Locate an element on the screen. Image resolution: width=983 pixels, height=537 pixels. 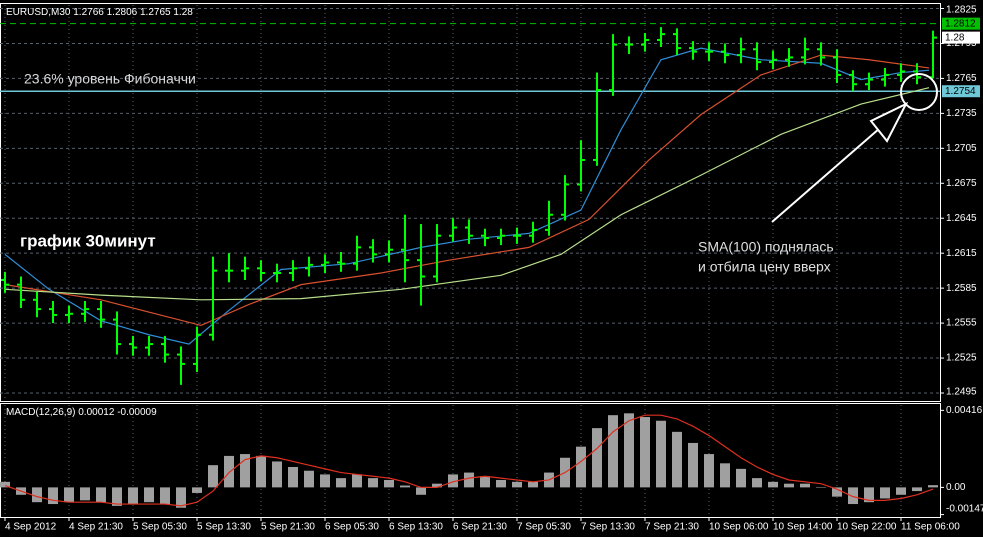
y-tick-label: 1.2645 is located at coordinates (961, 218).